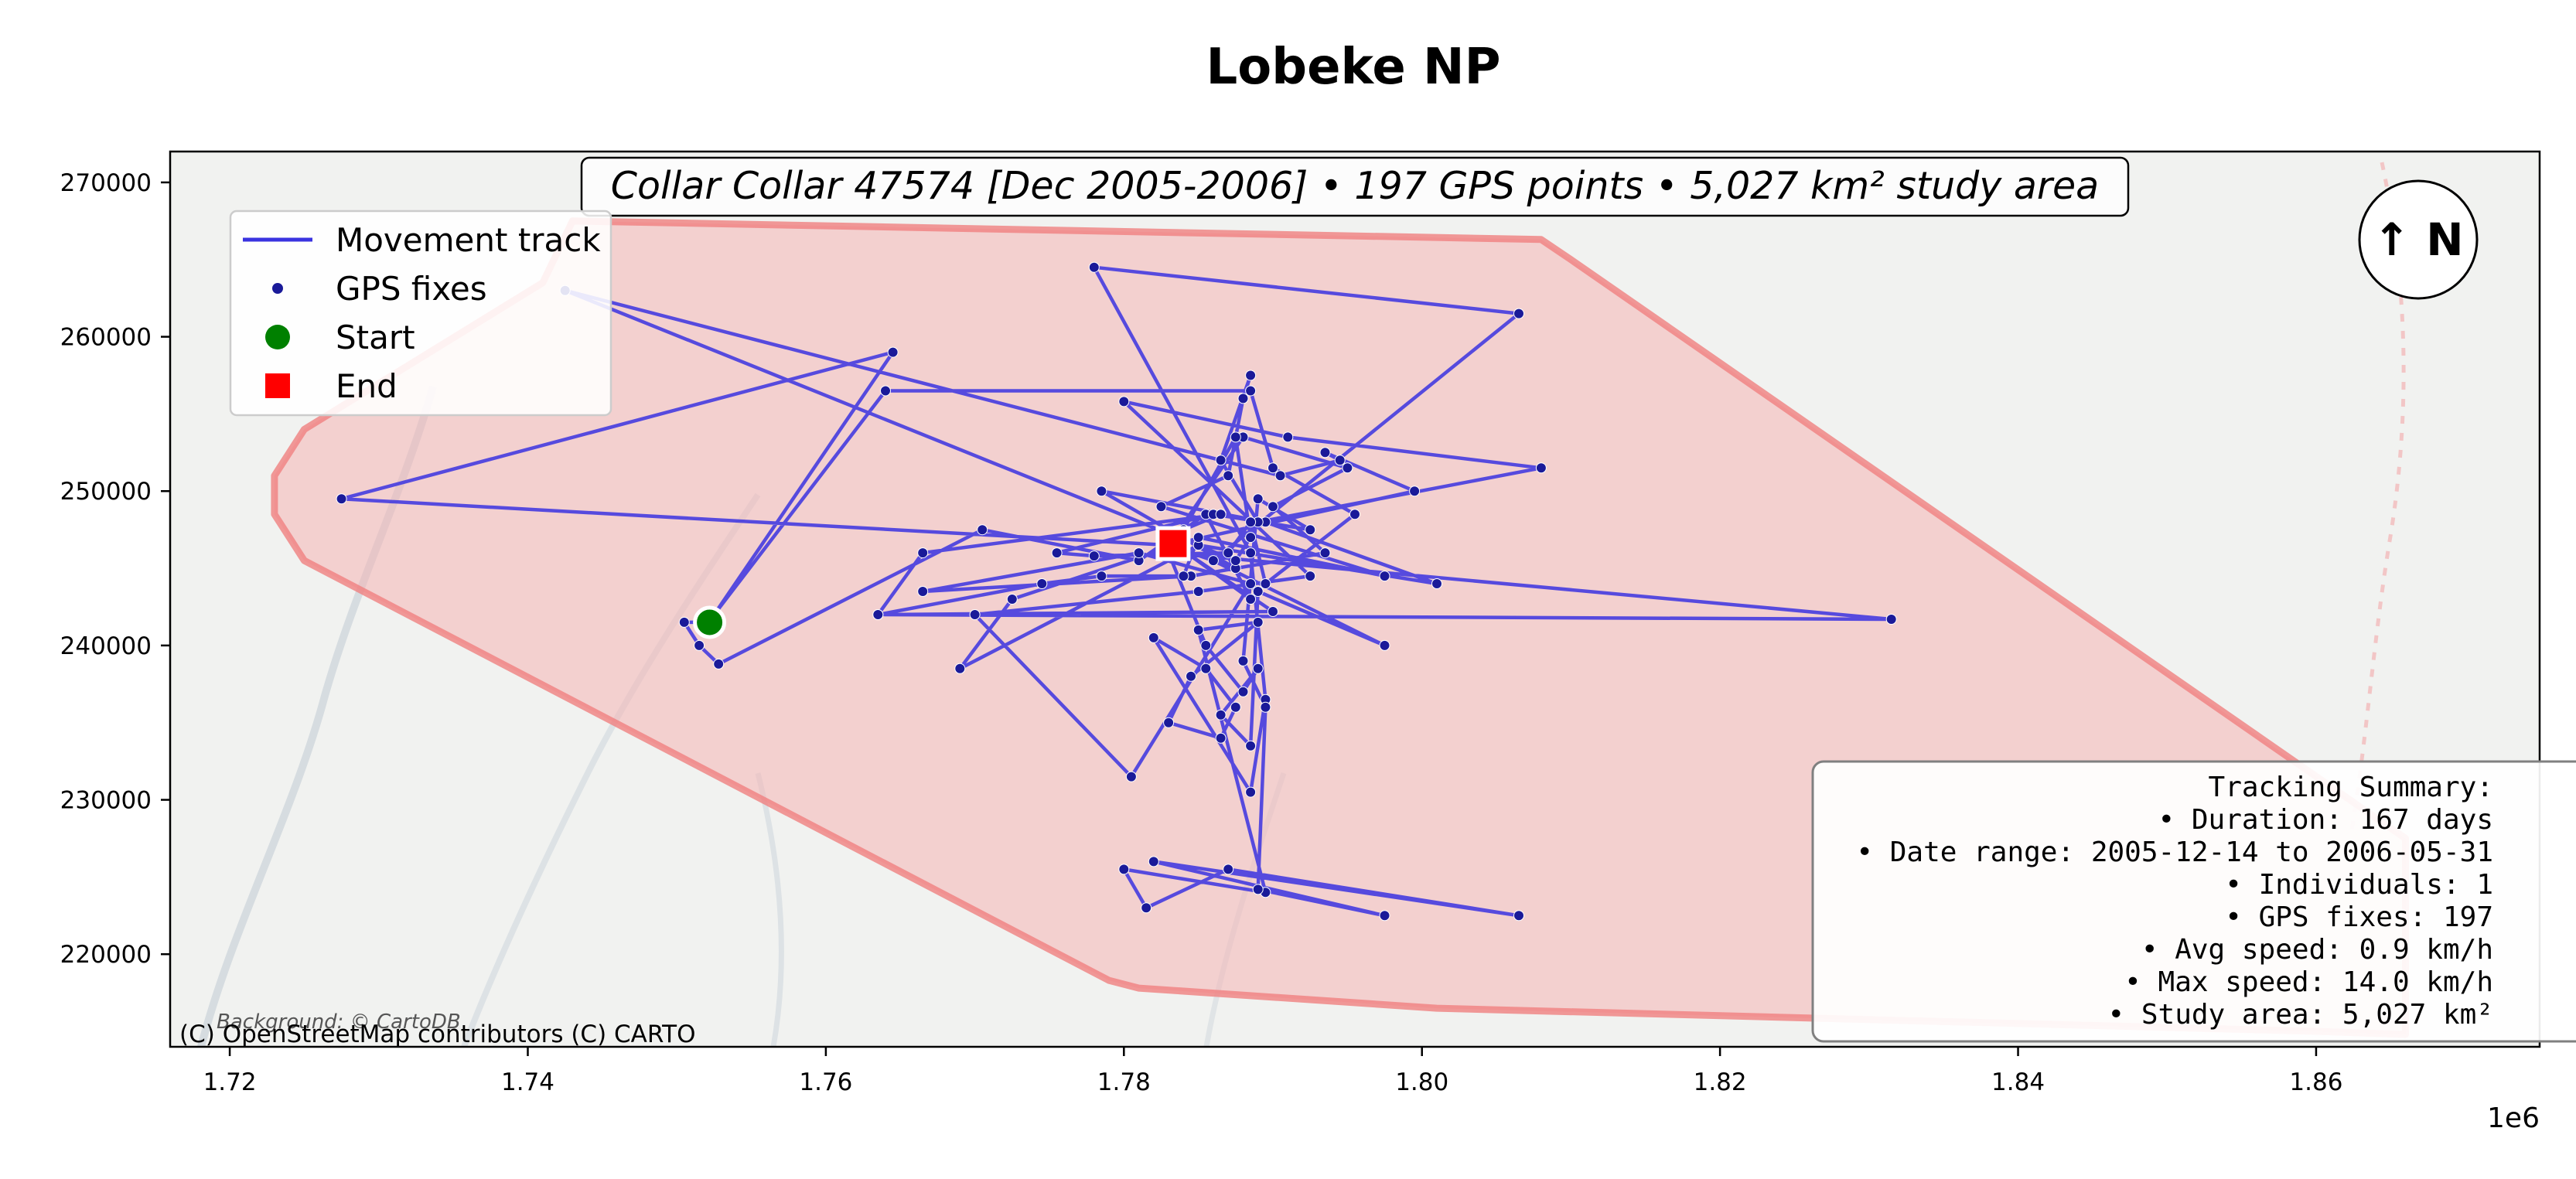 Image resolution: width=2576 pixels, height=1179 pixels. I want to click on end-marker, so click(1173, 543).